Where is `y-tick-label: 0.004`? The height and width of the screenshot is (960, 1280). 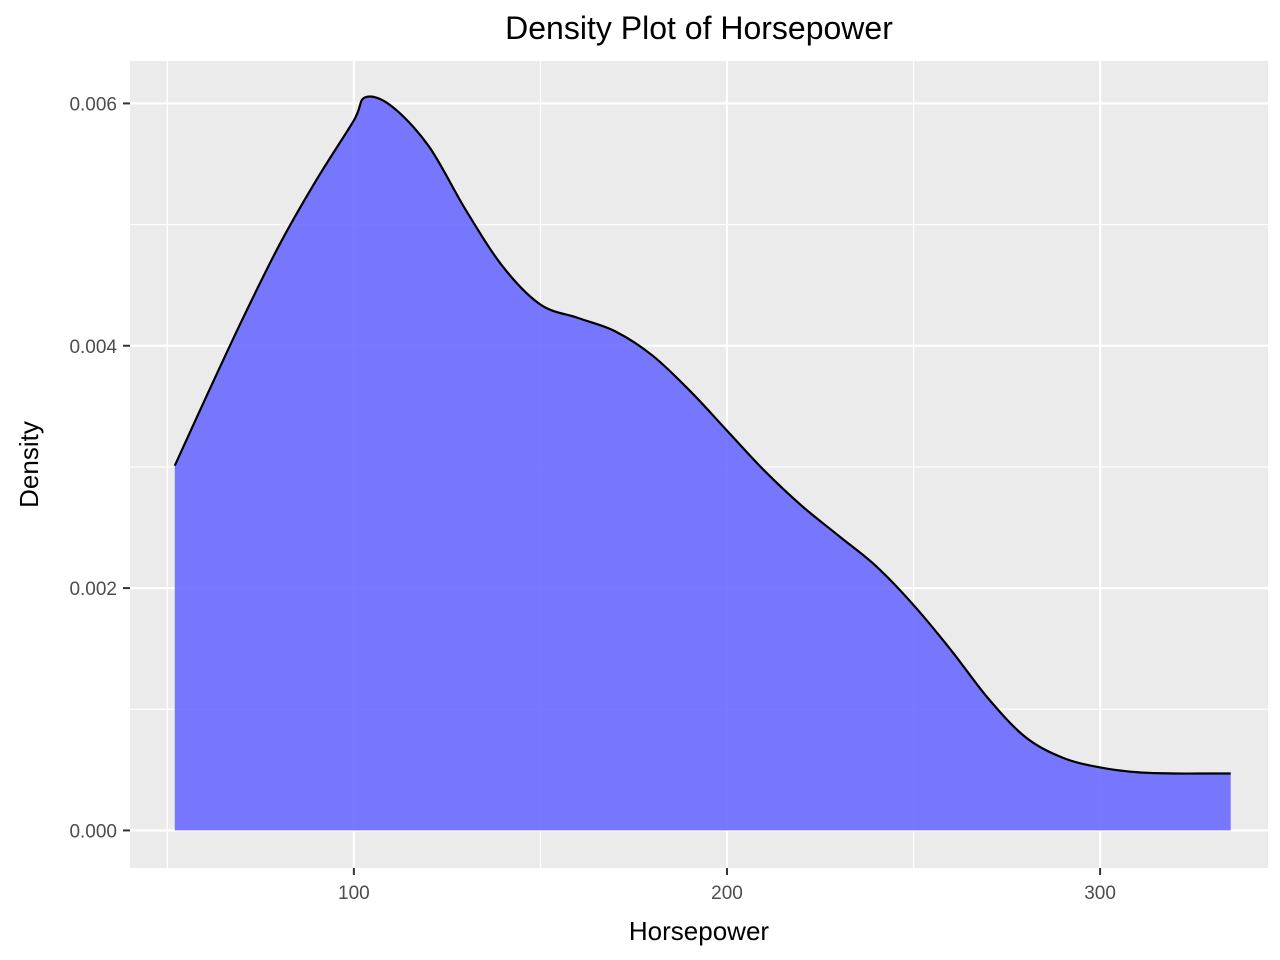 y-tick-label: 0.004 is located at coordinates (93, 347).